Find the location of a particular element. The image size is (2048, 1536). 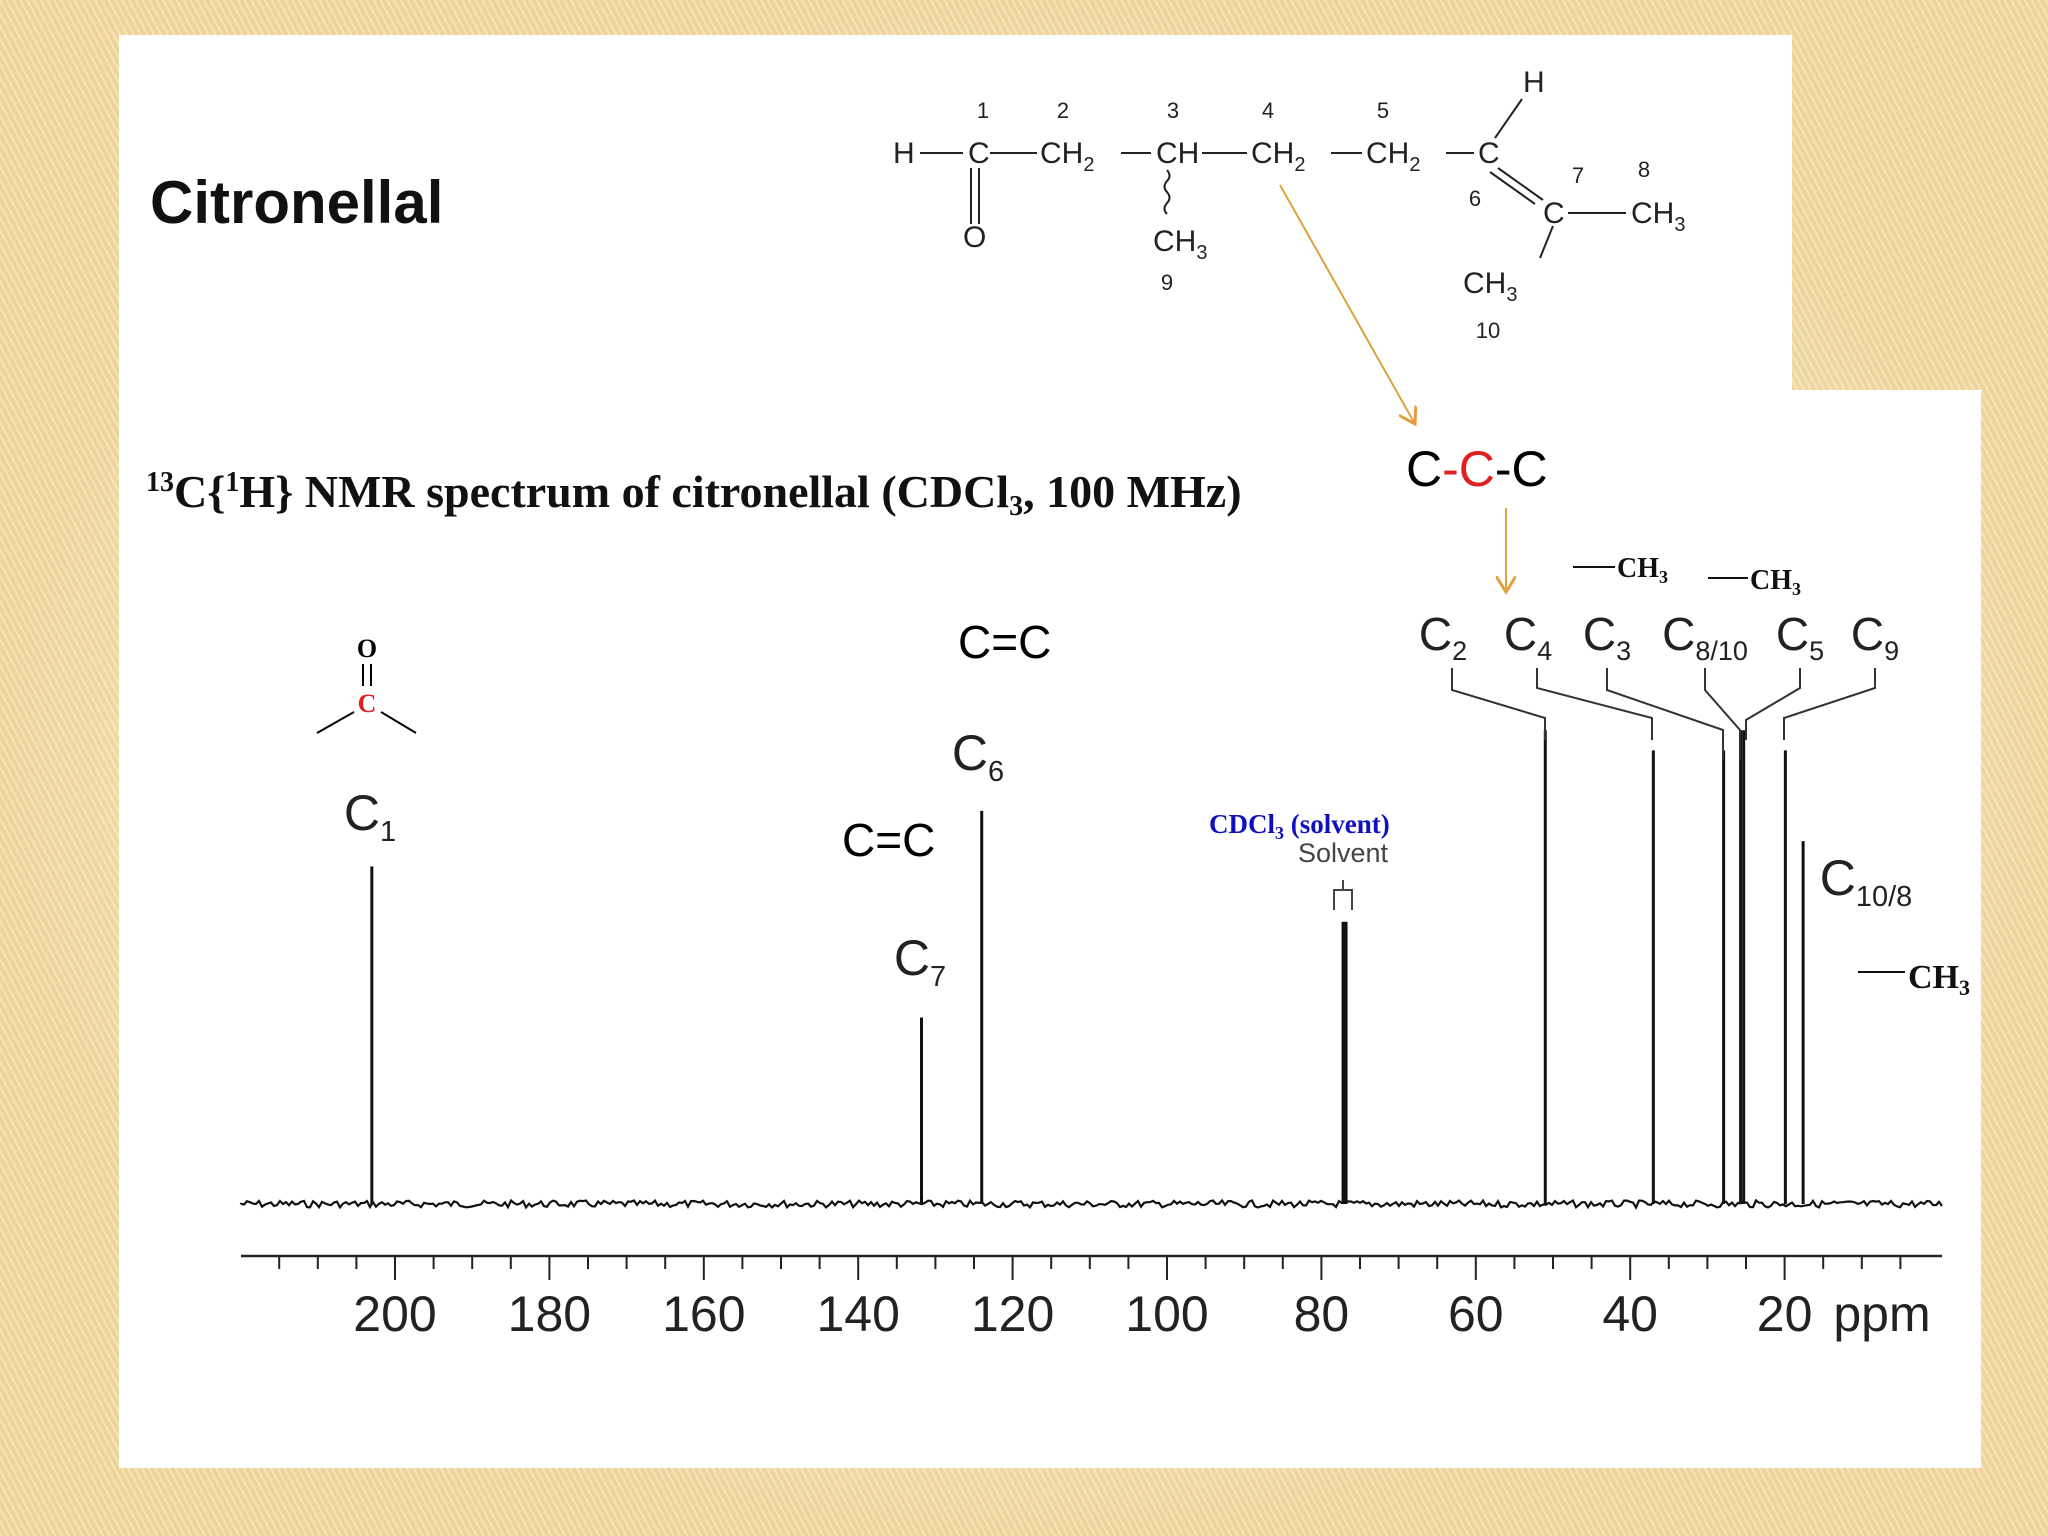

tick-label: 120 is located at coordinates (1012, 1314).